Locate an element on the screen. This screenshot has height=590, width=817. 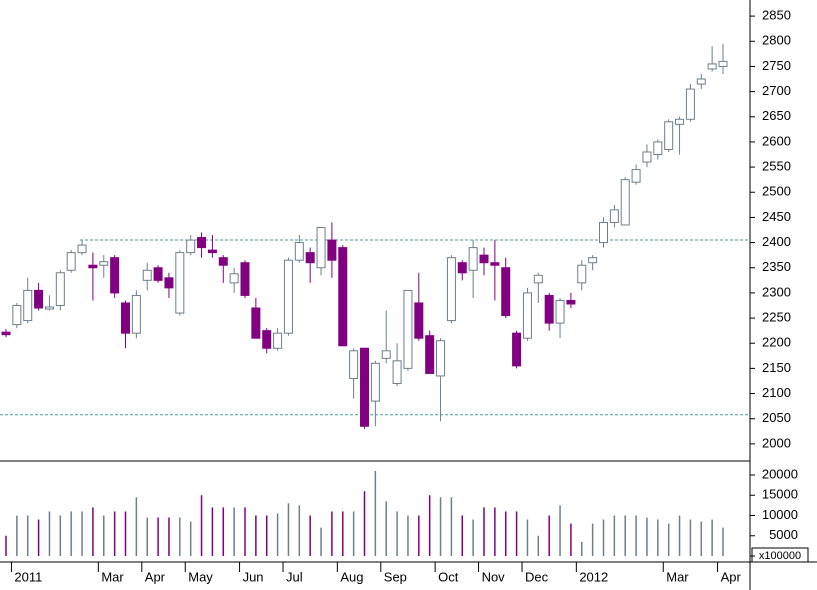
y-tick-label: 2700 is located at coordinates (776, 90).